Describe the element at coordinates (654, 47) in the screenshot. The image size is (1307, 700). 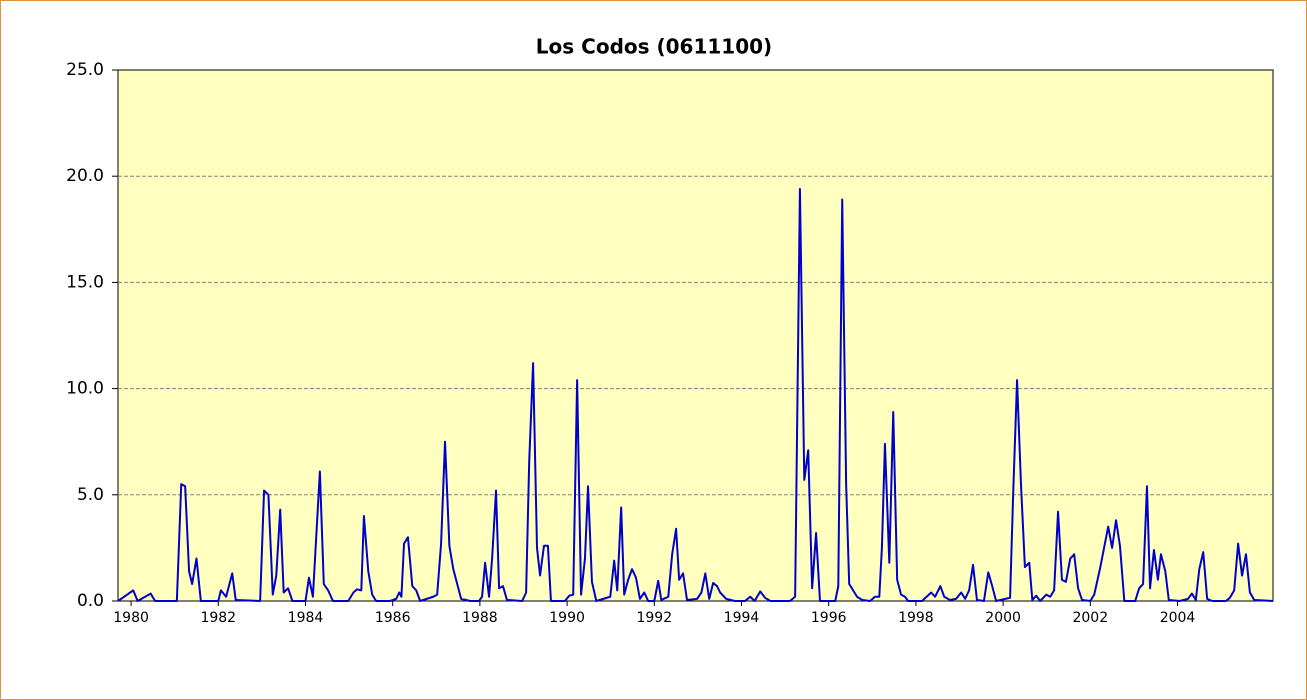
I see `chart-title: Los Codos (0611100)` at that location.